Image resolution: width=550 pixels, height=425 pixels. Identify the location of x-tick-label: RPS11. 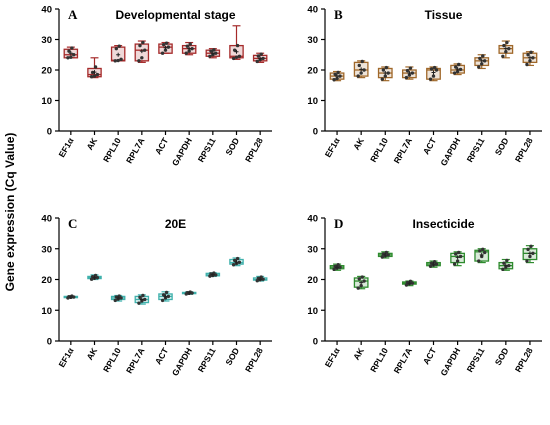
(207, 150).